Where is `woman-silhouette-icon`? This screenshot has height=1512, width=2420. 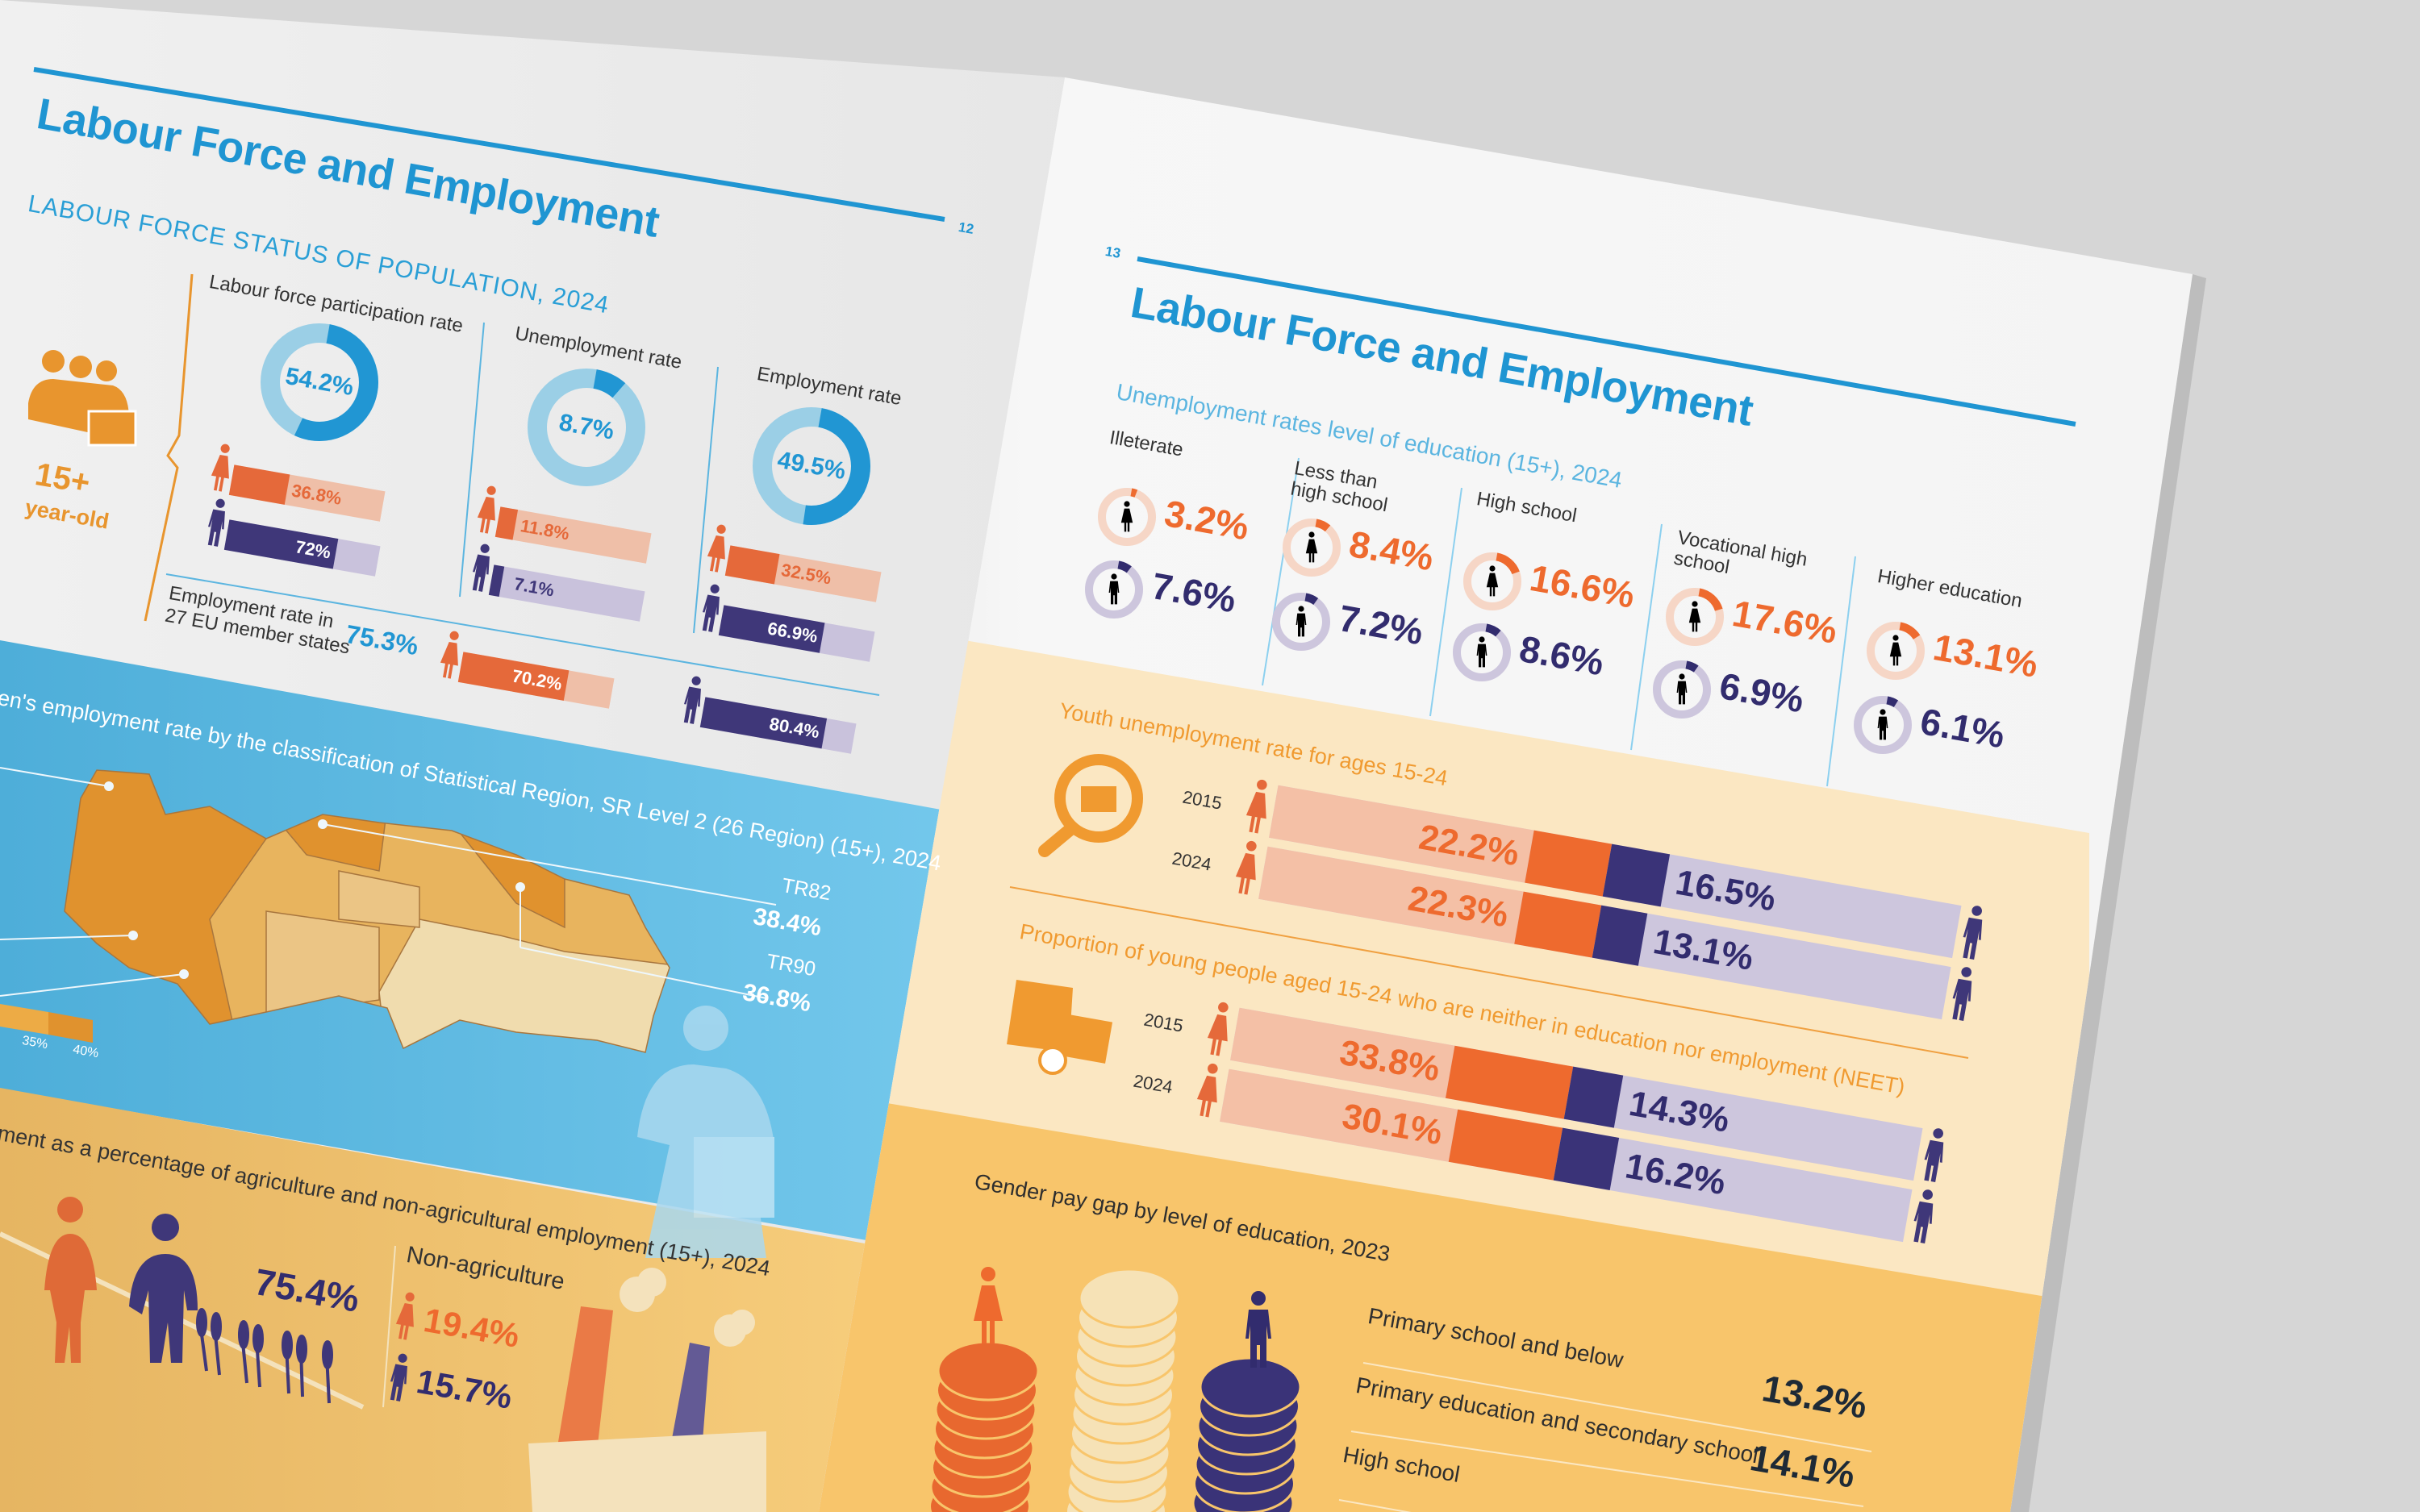 woman-silhouette-icon is located at coordinates (705, 1132).